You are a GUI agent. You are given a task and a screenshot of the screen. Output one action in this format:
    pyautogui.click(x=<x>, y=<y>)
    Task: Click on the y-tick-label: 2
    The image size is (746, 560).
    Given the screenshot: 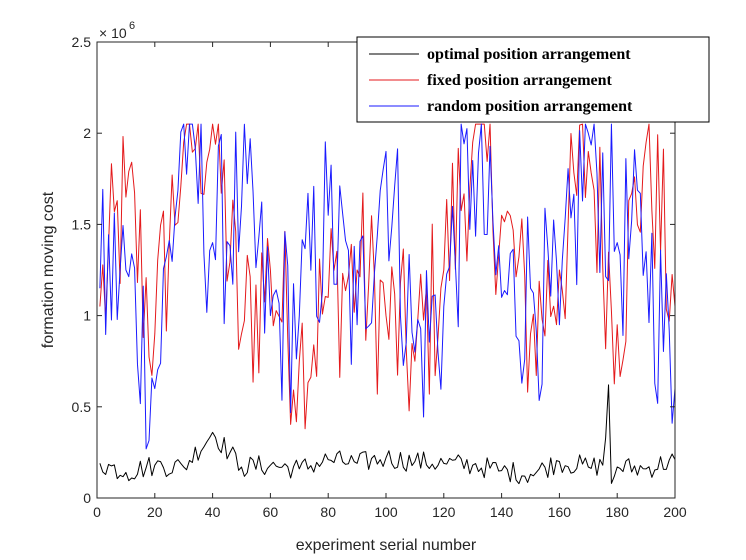 What is the action you would take?
    pyautogui.click(x=87, y=133)
    